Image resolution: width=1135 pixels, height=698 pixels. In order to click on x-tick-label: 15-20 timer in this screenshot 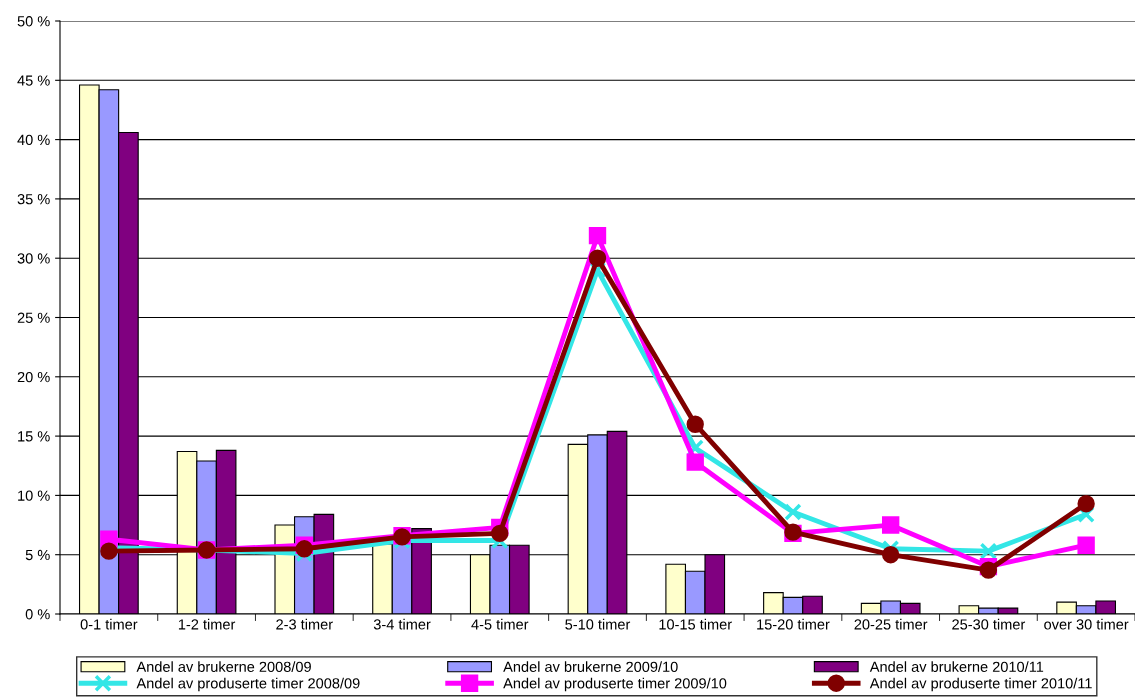, I will do `click(793, 624)`.